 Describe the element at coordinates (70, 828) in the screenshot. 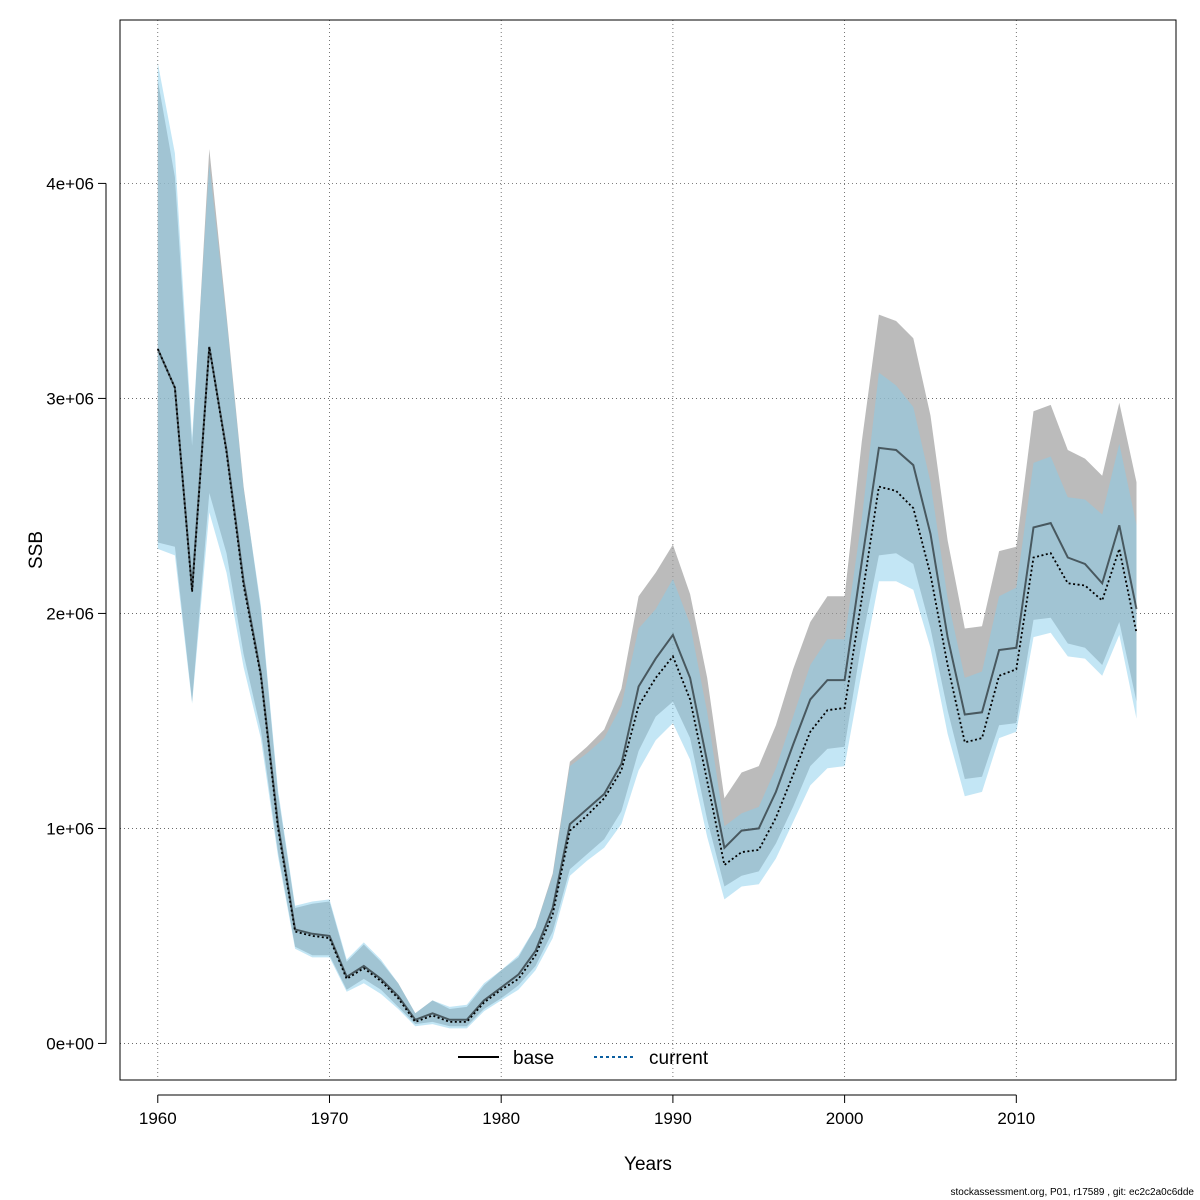

I see `y-tick-label: 1e+06` at that location.